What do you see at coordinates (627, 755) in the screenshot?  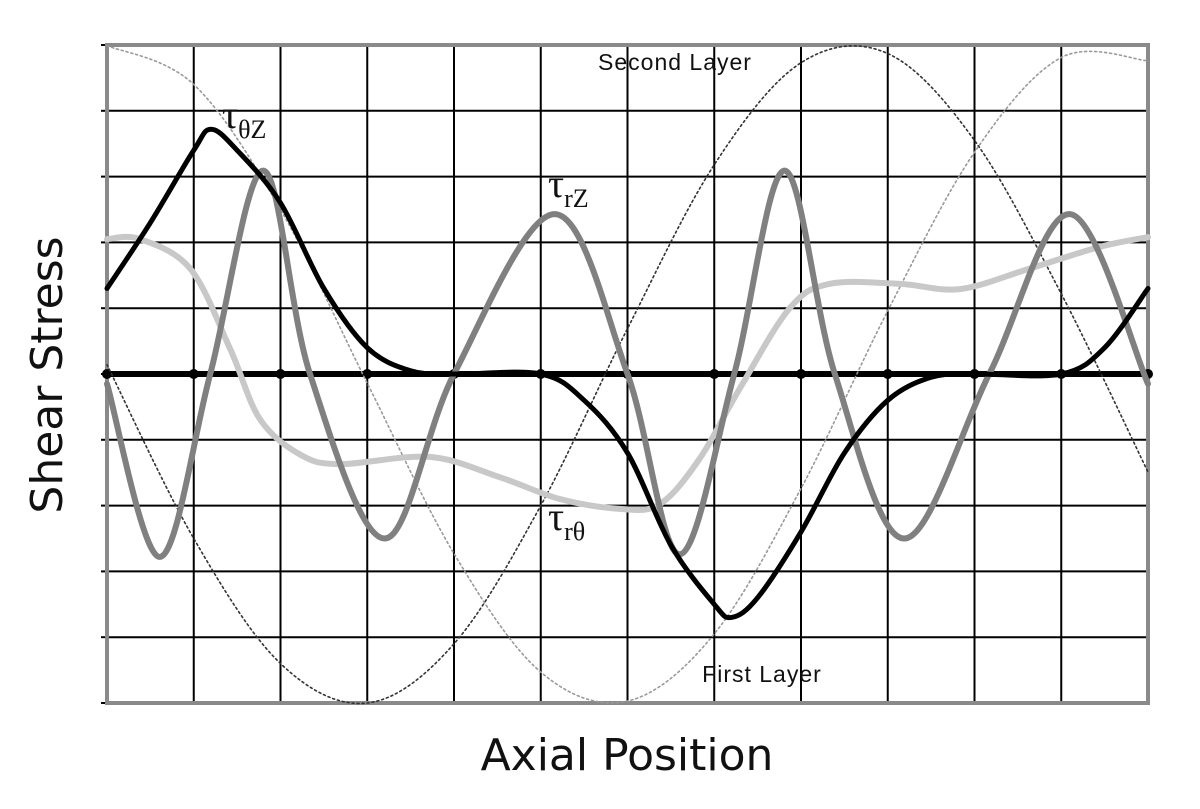 I see `x-axis-label: Axial Position` at bounding box center [627, 755].